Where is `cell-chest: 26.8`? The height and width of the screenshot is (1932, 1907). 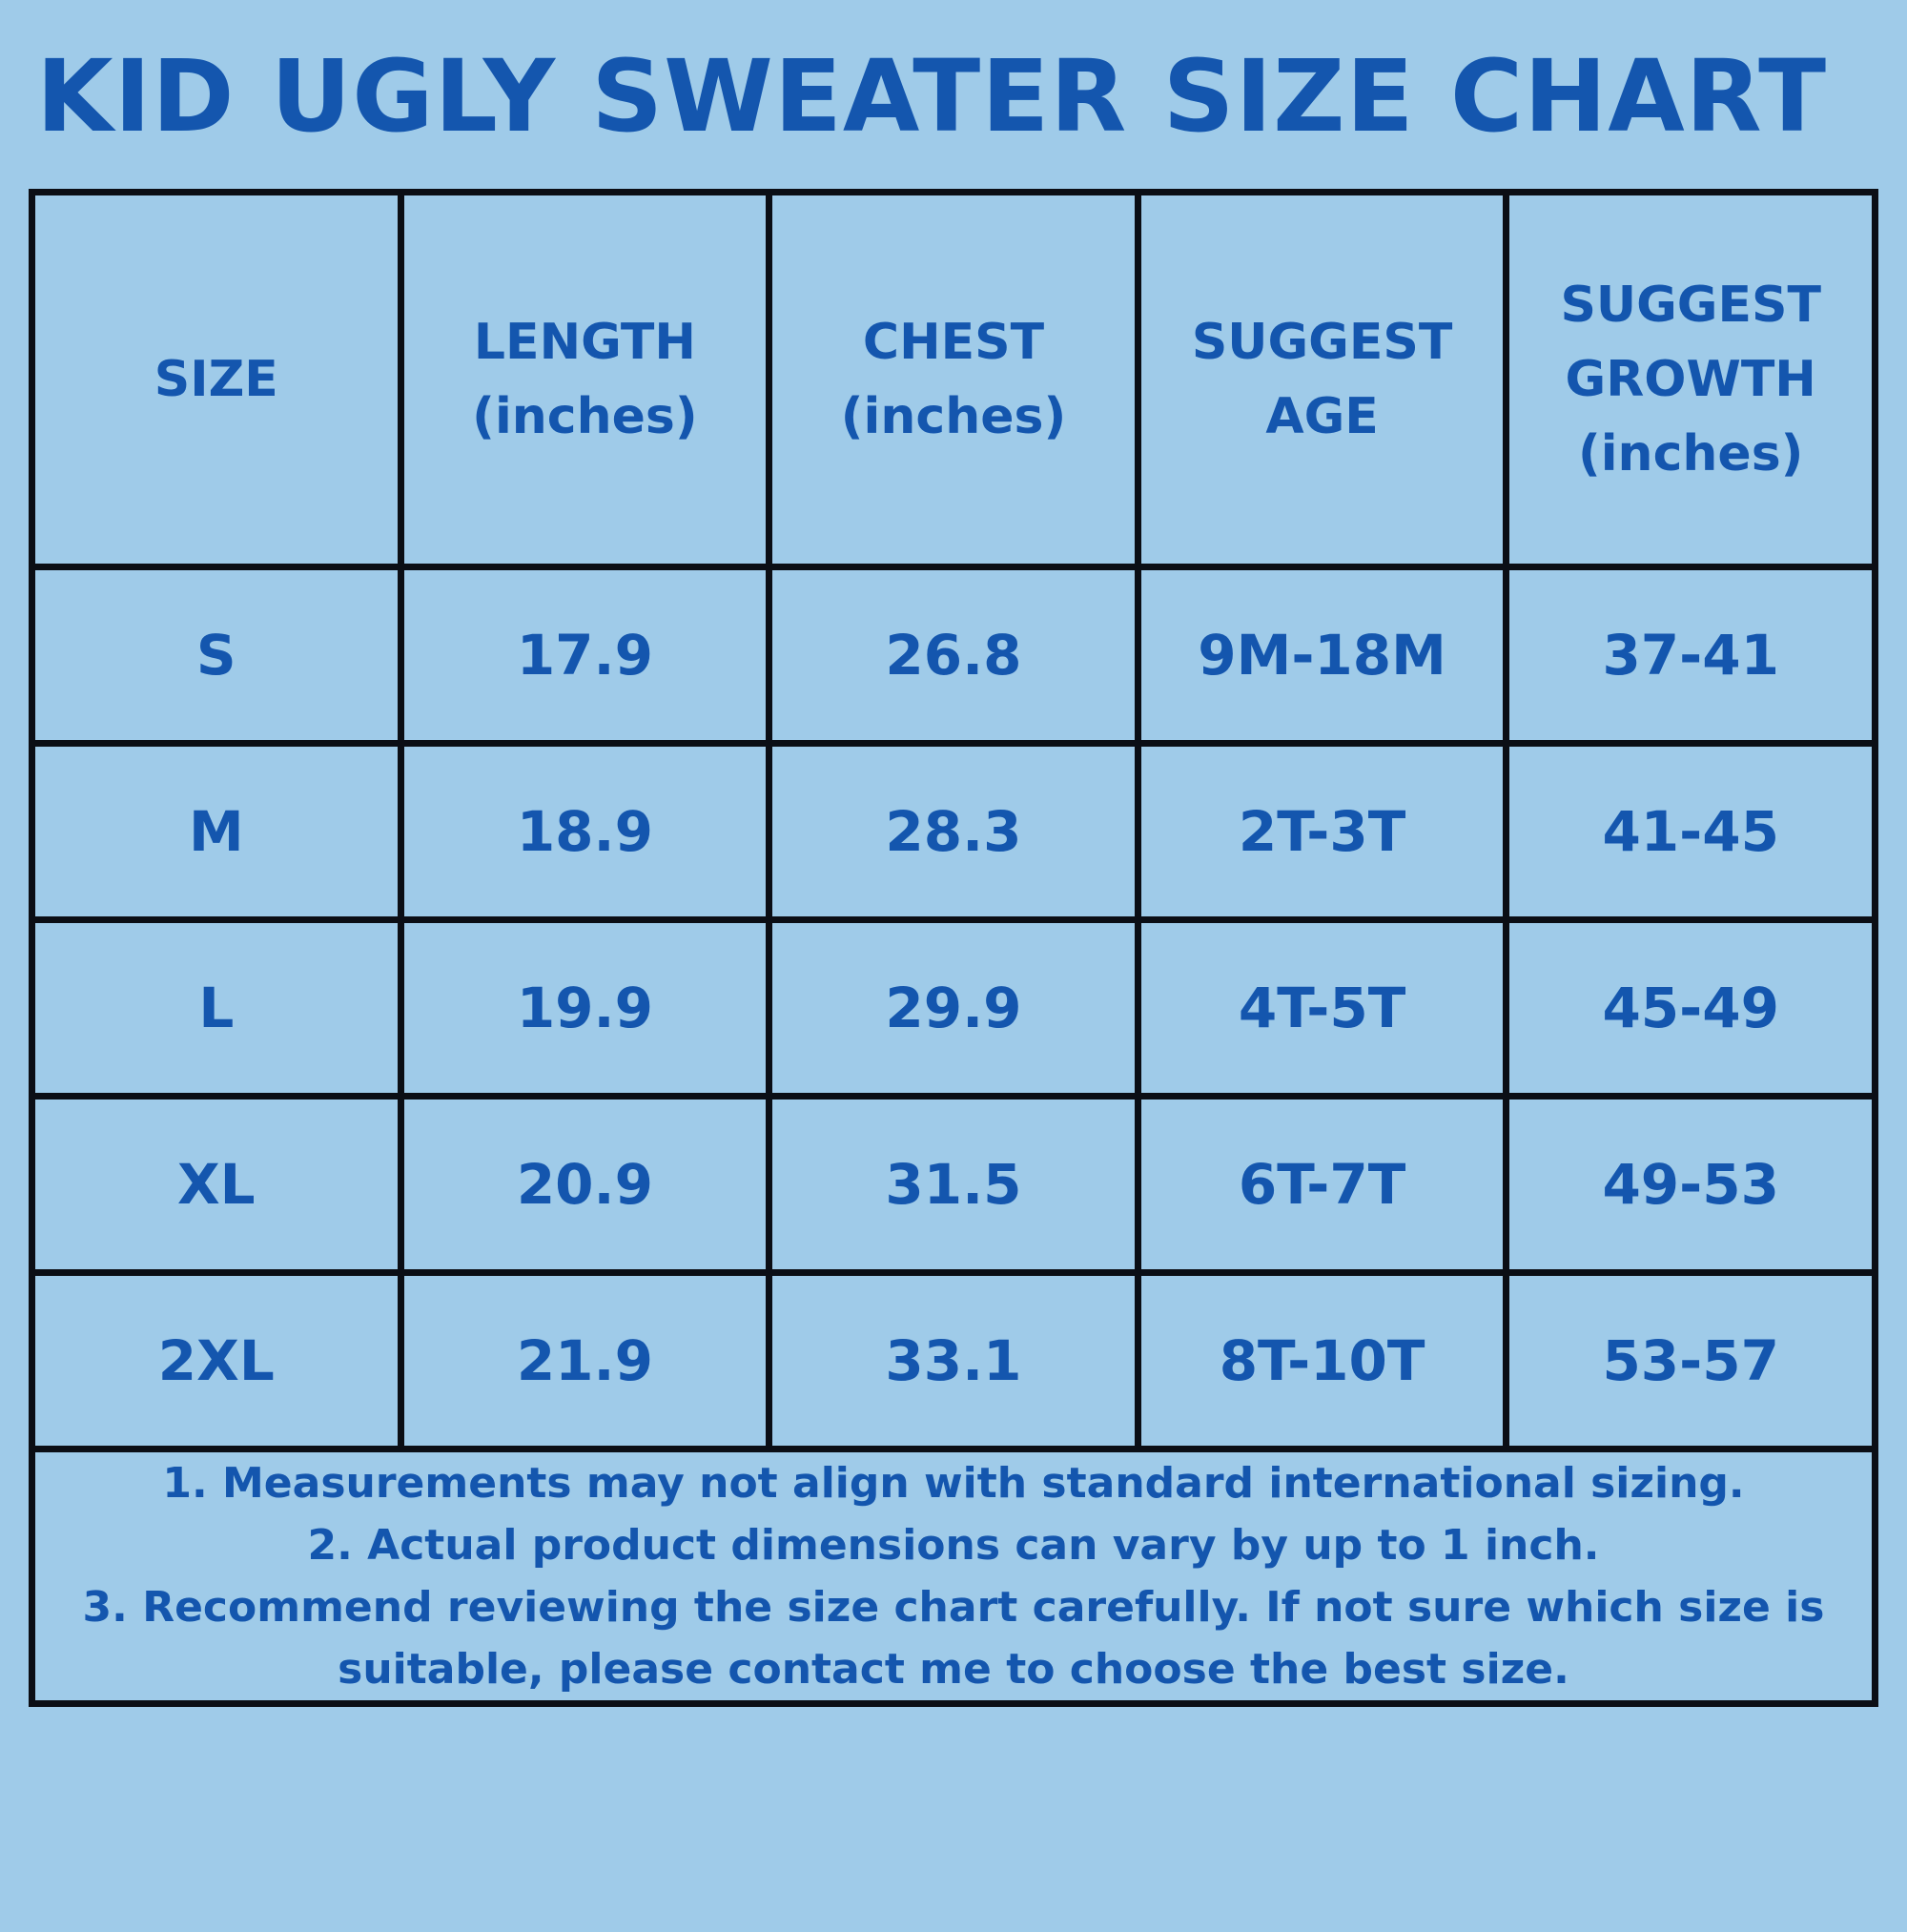 cell-chest: 26.8 is located at coordinates (953, 655).